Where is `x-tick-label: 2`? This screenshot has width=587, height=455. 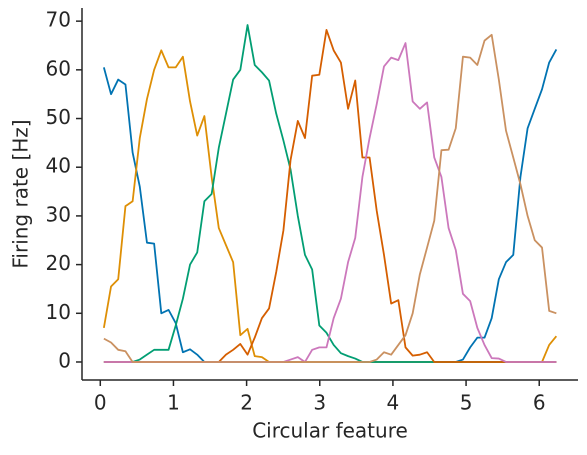 x-tick-label: 2 is located at coordinates (246, 403).